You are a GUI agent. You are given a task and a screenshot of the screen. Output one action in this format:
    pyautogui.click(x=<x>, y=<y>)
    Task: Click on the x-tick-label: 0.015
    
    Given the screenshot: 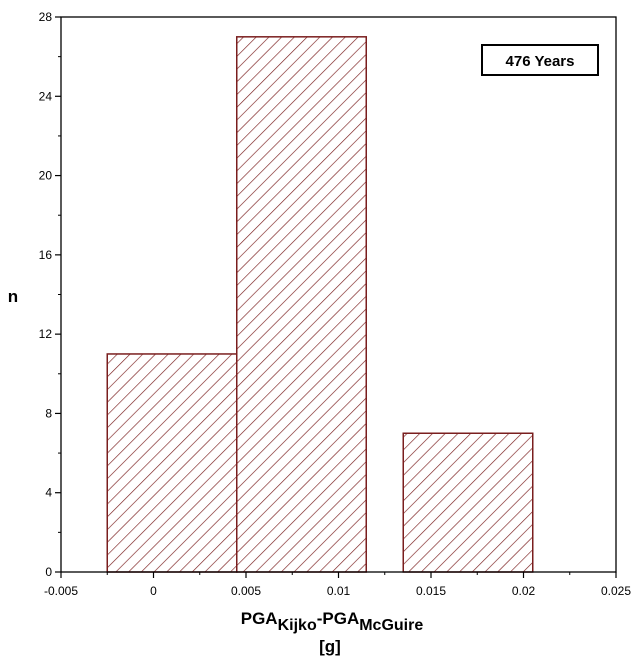 What is the action you would take?
    pyautogui.click(x=431, y=591)
    